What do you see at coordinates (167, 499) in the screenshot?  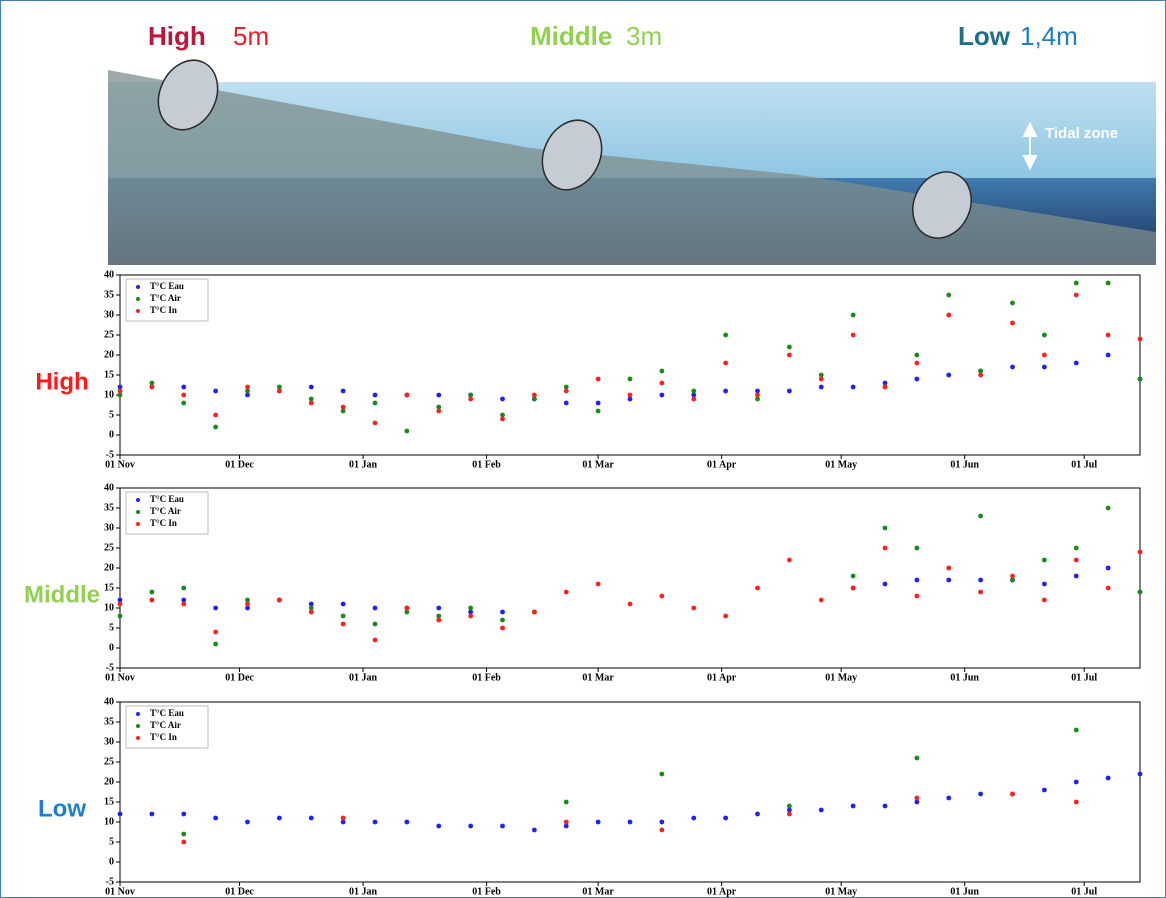 I see `legend-label: T°C Eau` at bounding box center [167, 499].